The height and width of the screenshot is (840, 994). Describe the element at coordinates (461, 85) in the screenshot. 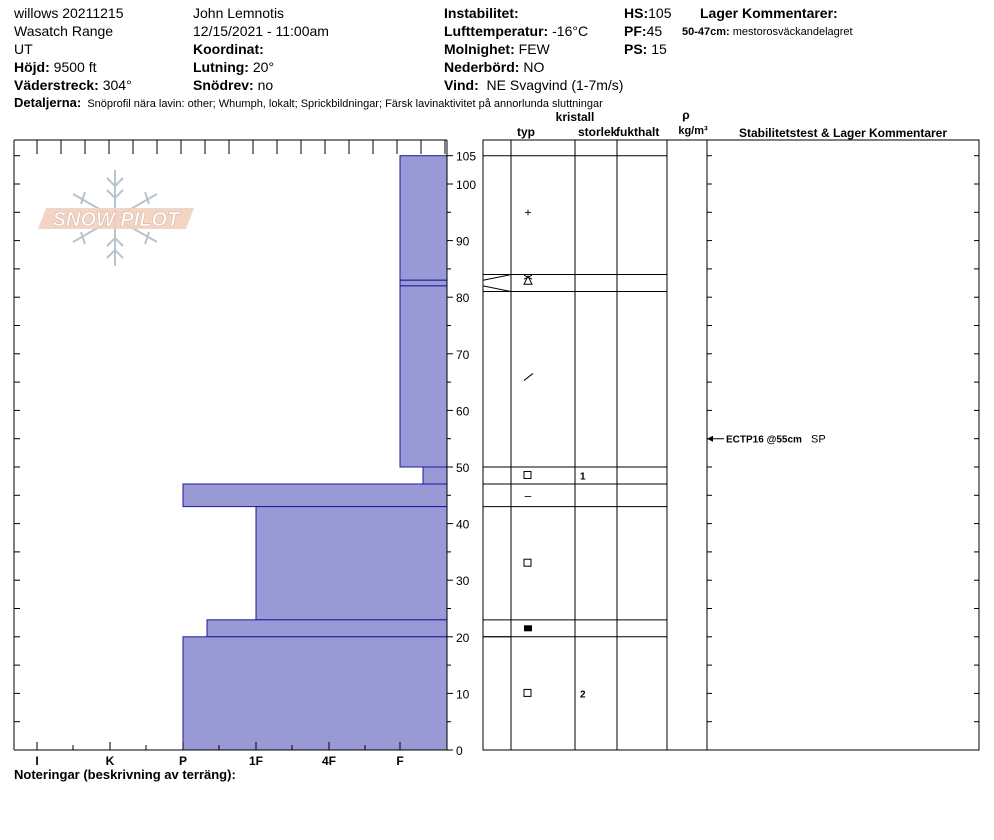

I see `wind-label: Vind:` at that location.